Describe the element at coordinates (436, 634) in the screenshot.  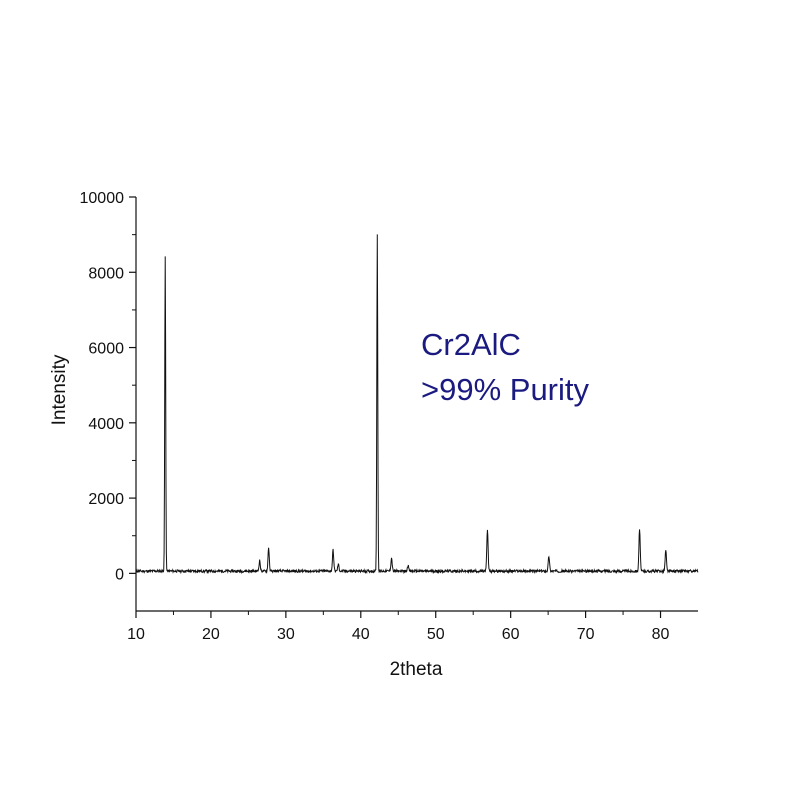
I see `x-tick-label: 50` at that location.